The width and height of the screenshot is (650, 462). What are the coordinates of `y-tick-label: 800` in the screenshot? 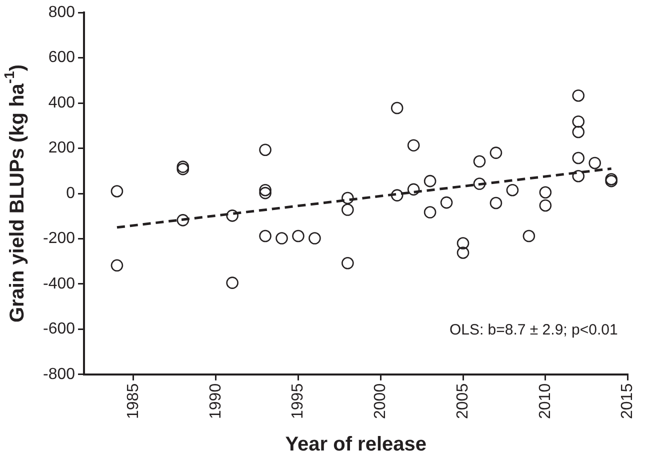 It's located at (62, 13).